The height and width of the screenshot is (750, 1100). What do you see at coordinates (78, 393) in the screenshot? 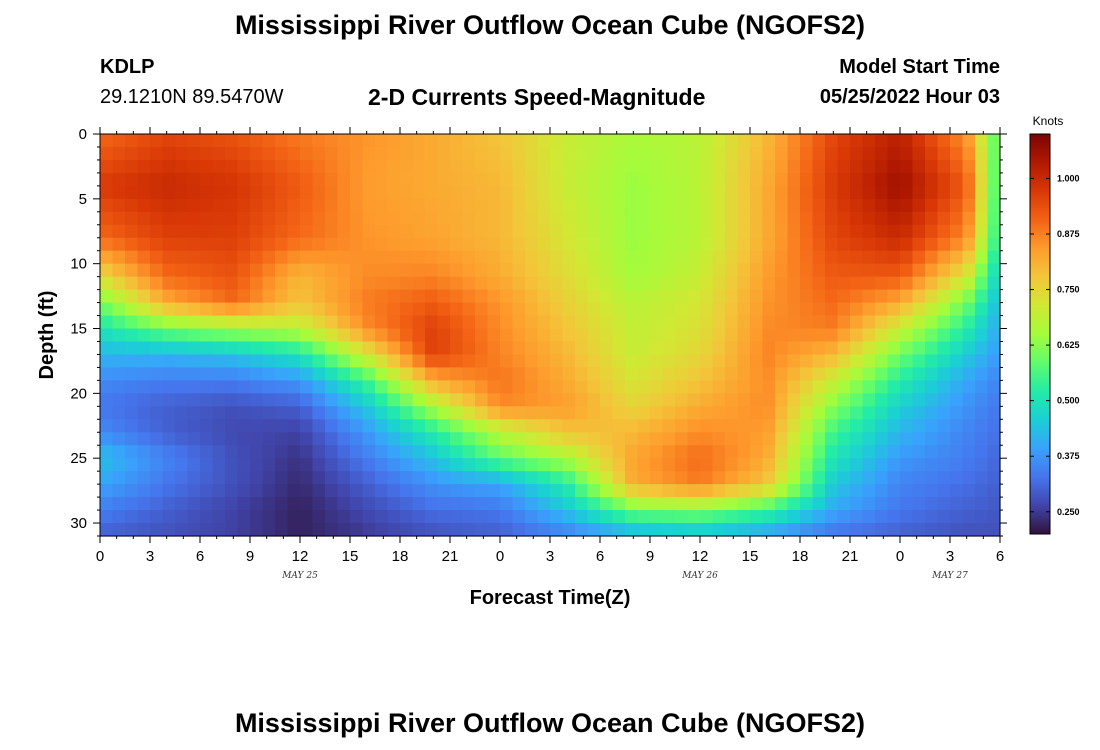
I see `y-tick-label: 20` at bounding box center [78, 393].